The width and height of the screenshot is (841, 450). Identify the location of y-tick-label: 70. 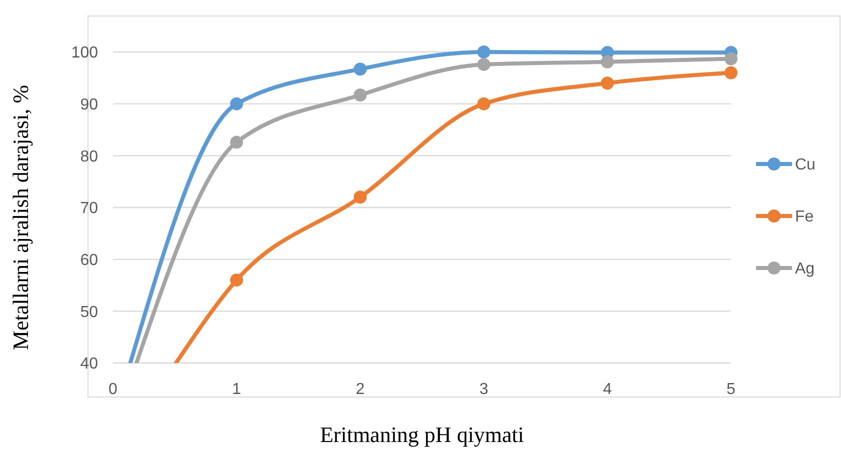
(89, 209).